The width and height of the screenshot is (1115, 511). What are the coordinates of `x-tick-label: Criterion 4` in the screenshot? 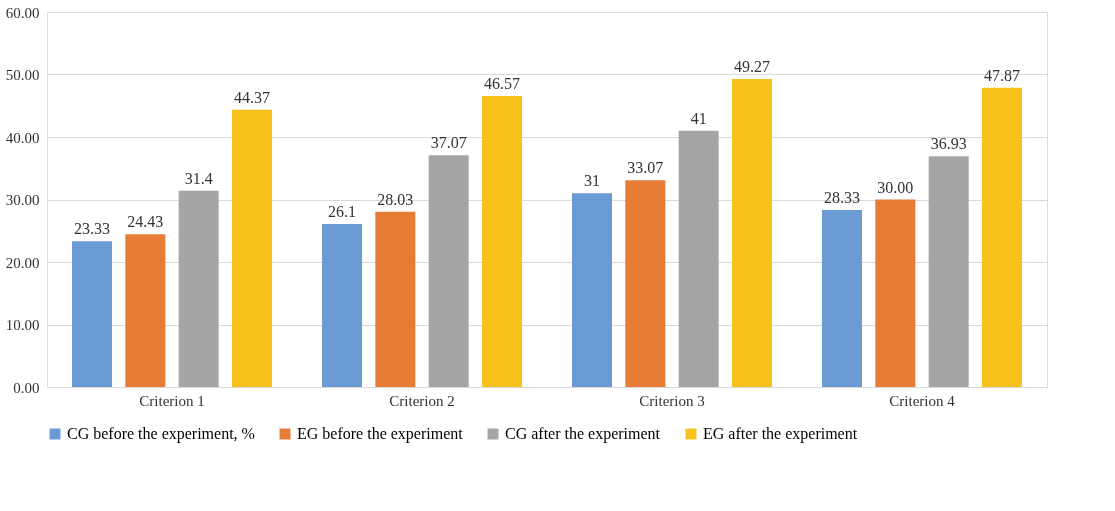 It's located at (922, 400).